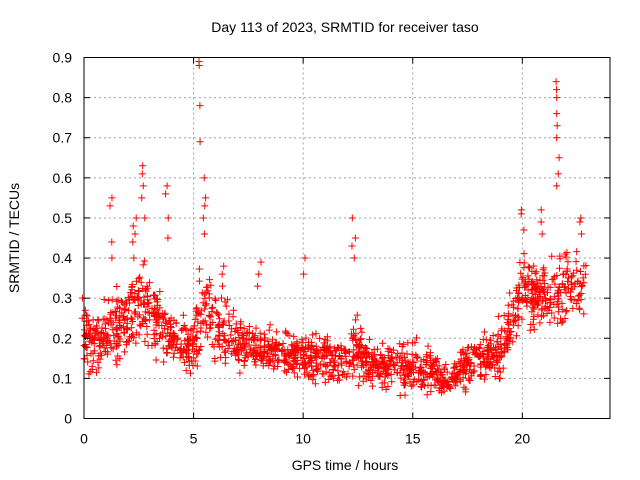  I want to click on x-axis-tick-labels: 0 5 10 15 20, so click(305, 439).